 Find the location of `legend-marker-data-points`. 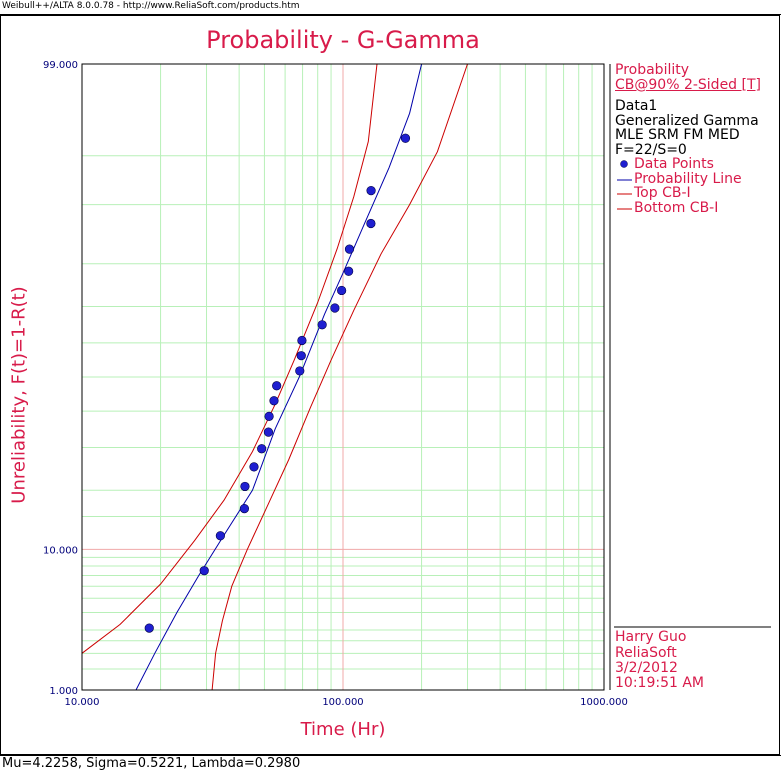

legend-marker-data-points is located at coordinates (624, 164).